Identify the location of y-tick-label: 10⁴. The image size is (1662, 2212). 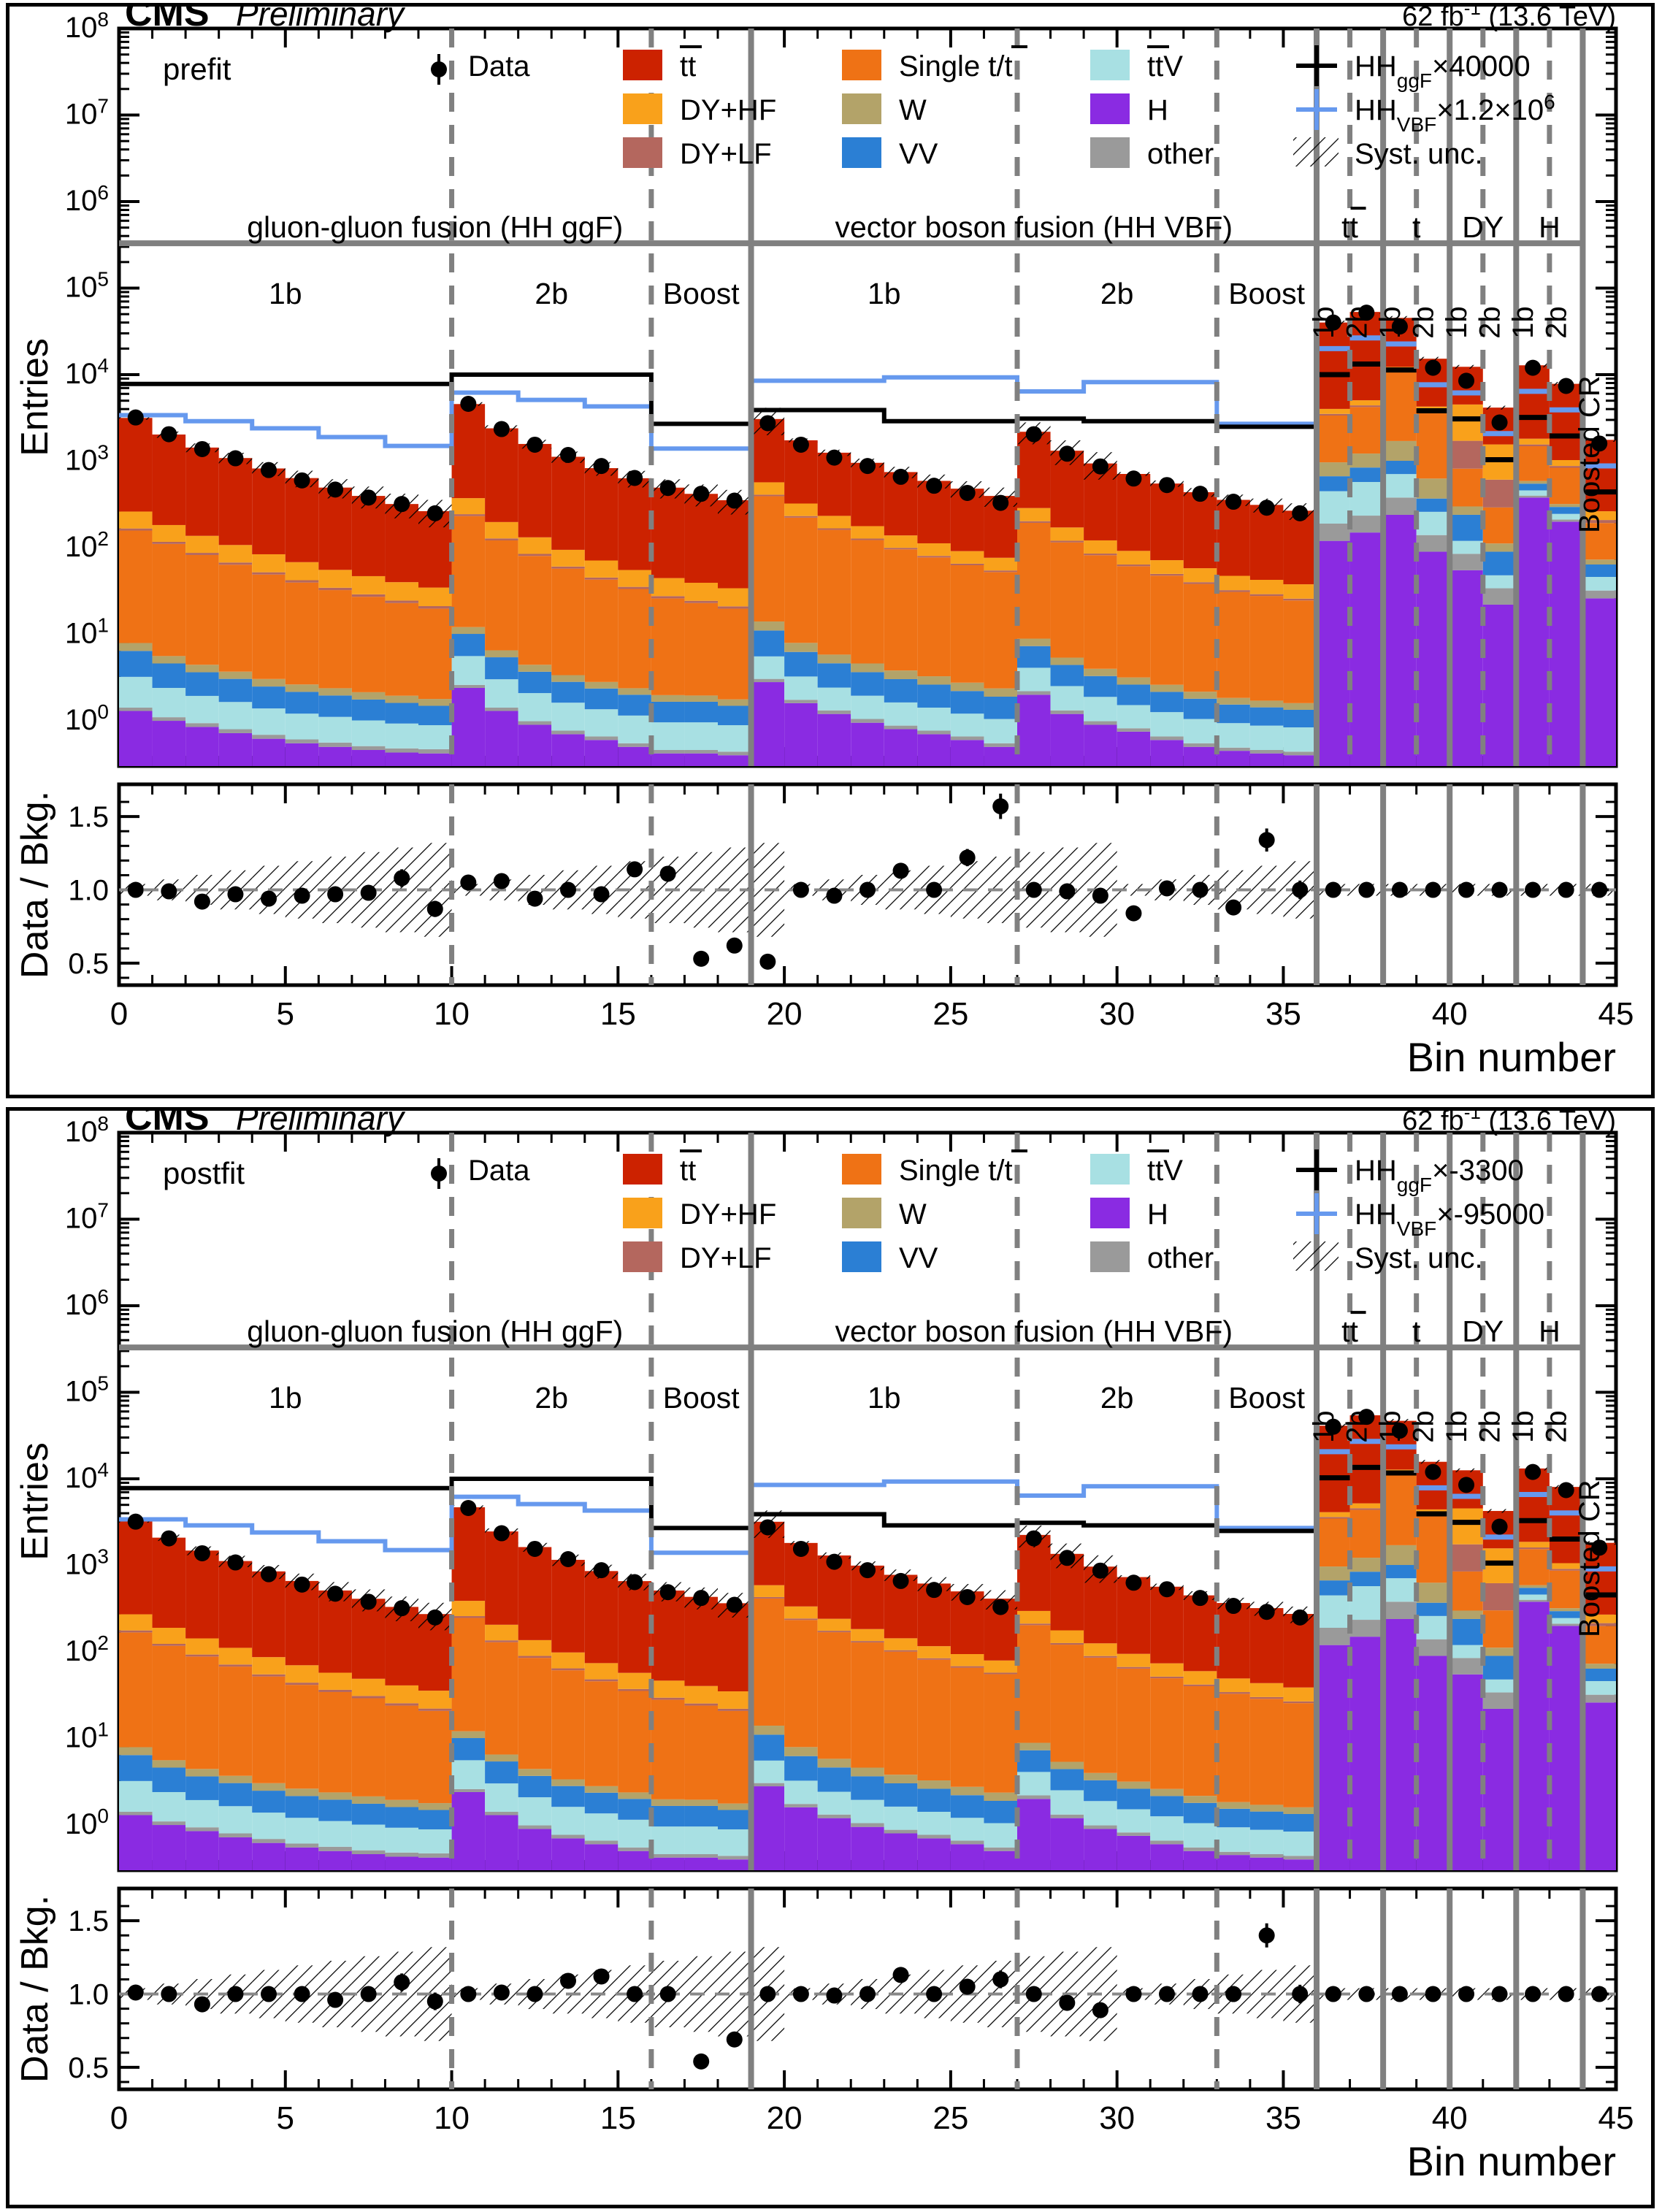
(87, 1476).